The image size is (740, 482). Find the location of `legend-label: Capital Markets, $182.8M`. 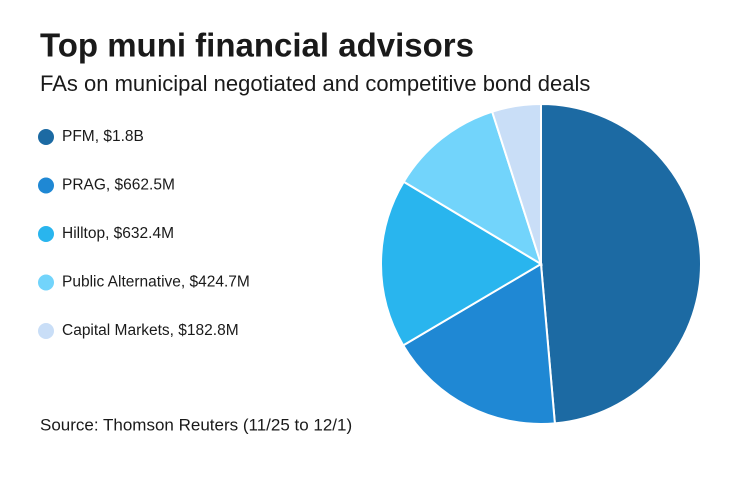

legend-label: Capital Markets, $182.8M is located at coordinates (150, 330).